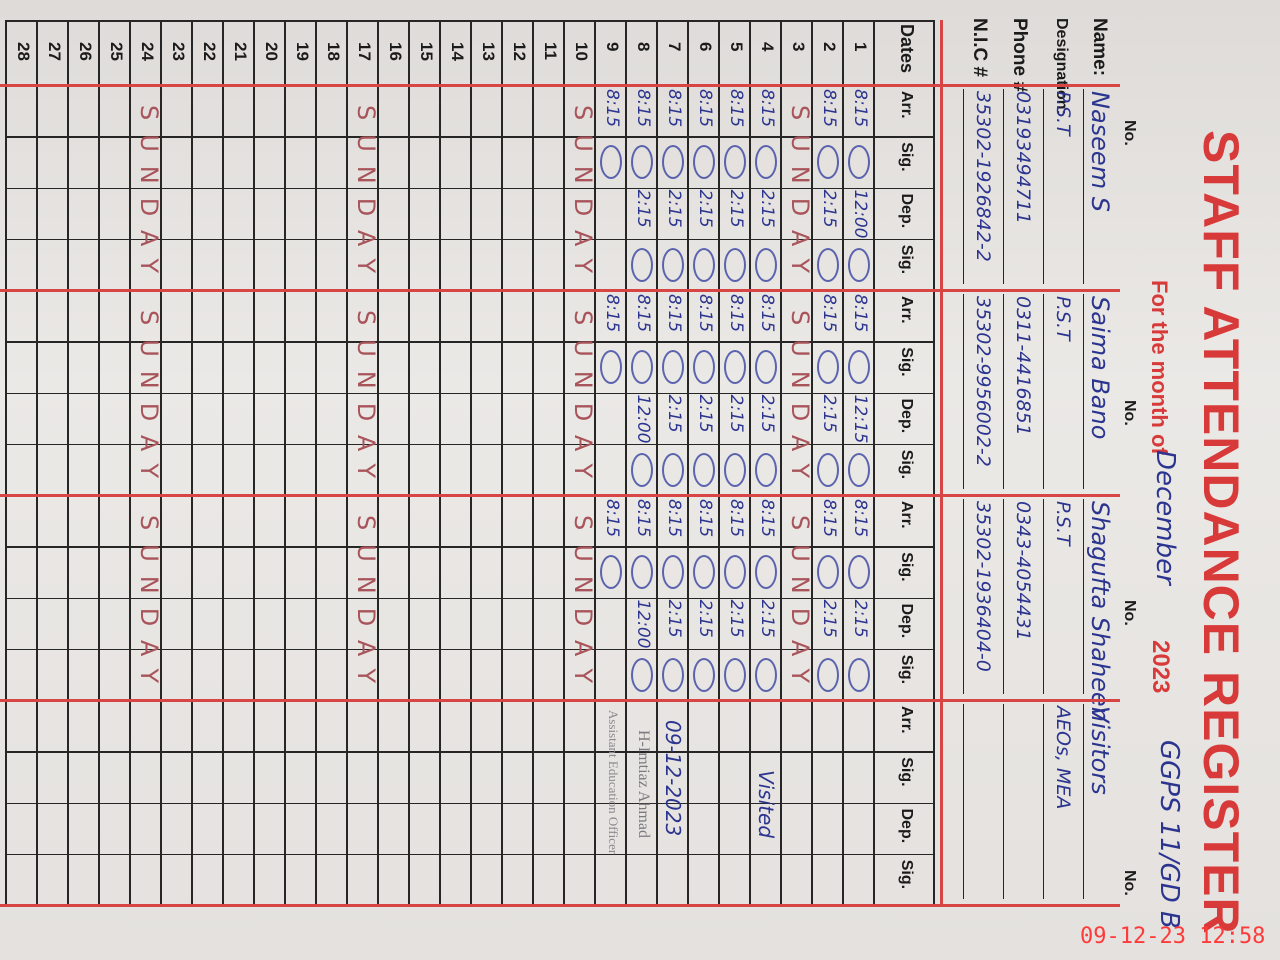 This screenshot has width=1280, height=960. I want to click on date: 23, so click(178, 51).